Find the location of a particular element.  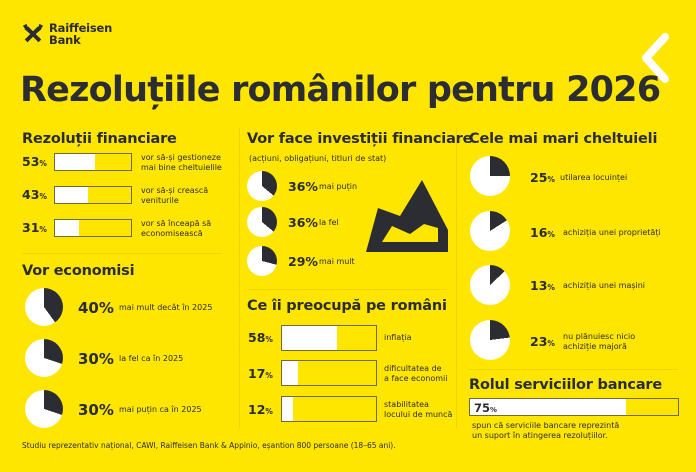

row-label: utilarea locuinței is located at coordinates (594, 177).